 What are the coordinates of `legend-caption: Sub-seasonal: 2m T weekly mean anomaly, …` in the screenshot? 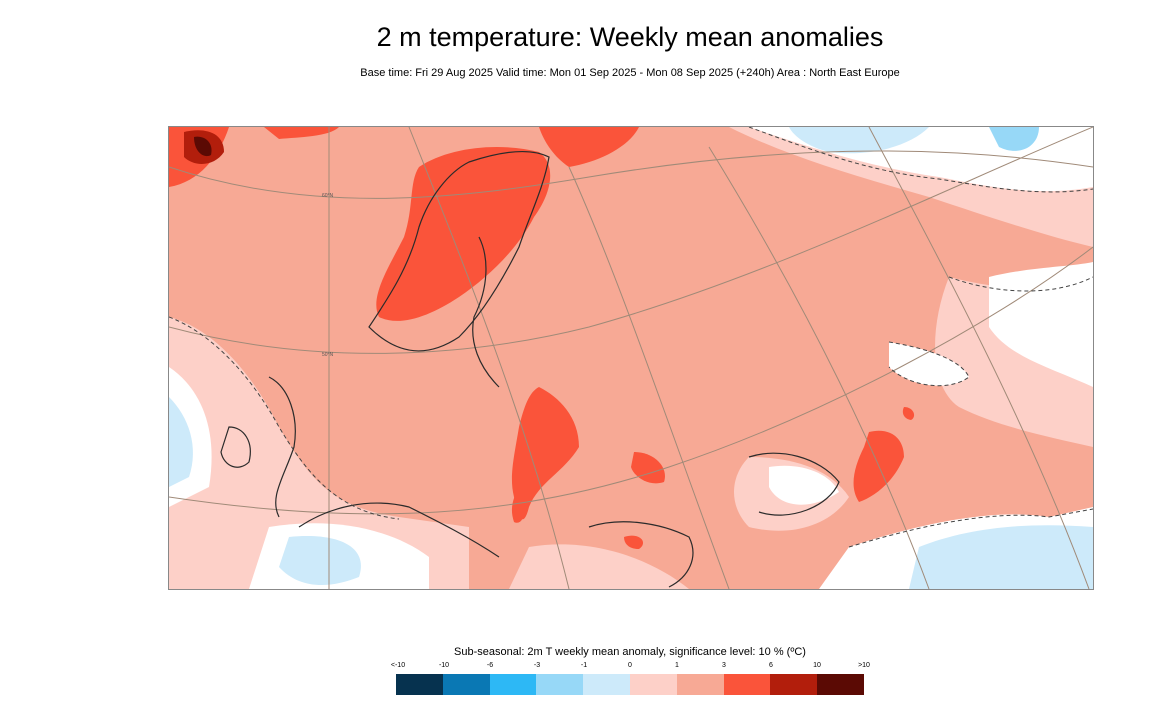 It's located at (630, 652).